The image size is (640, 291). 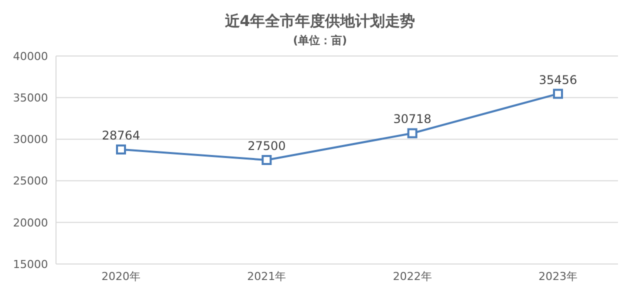 What do you see at coordinates (558, 276) in the screenshot?
I see `x-tick-label: 2023年` at bounding box center [558, 276].